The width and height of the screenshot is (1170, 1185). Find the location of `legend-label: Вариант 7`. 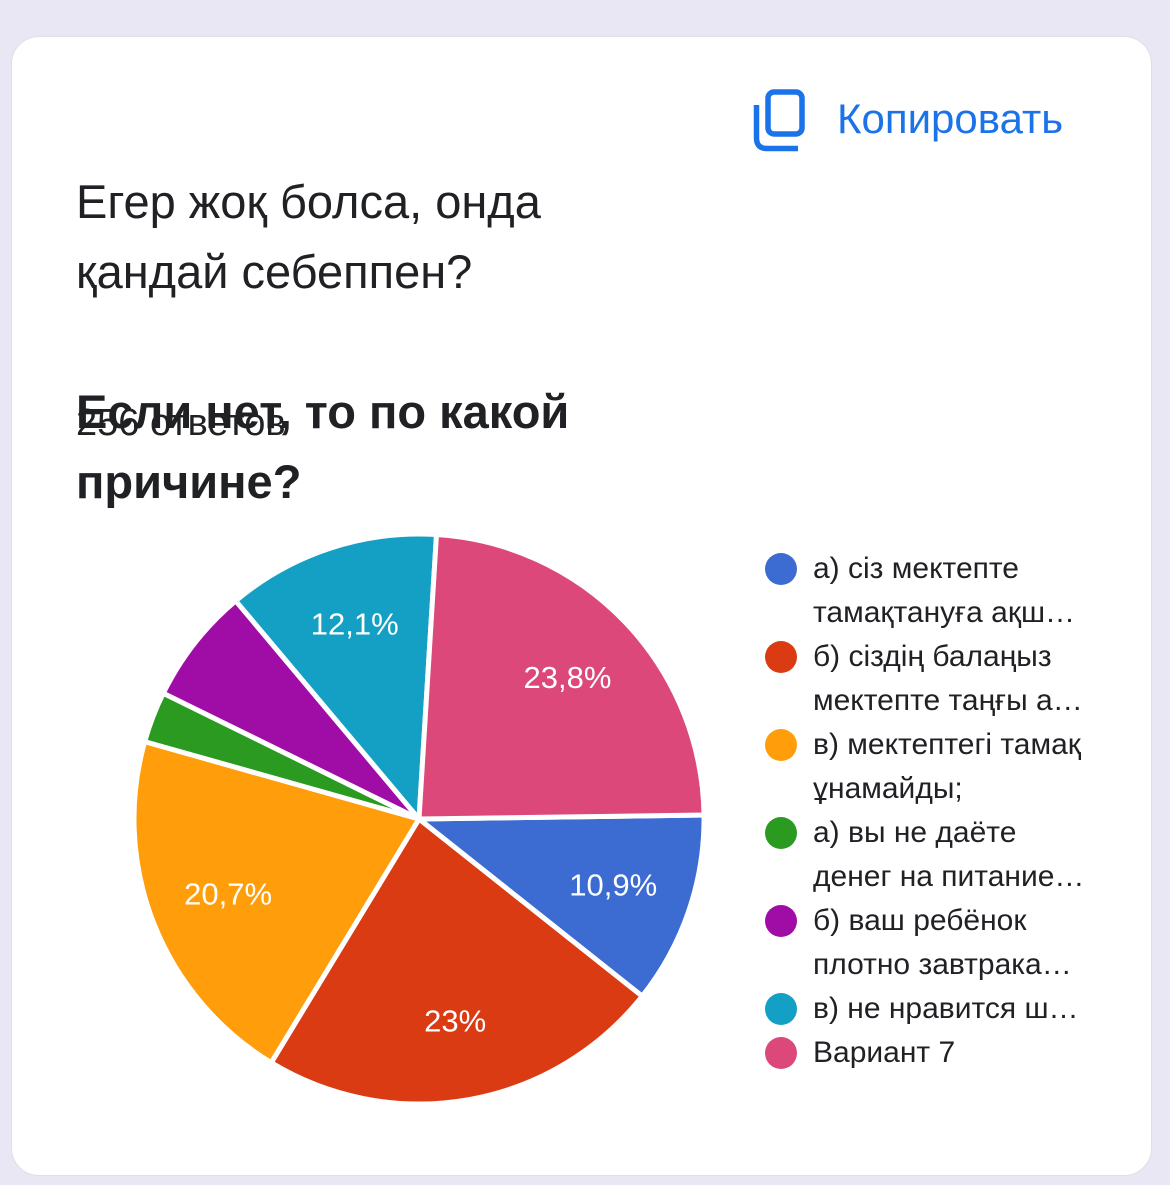

legend-label: Вариант 7 is located at coordinates (884, 1052).